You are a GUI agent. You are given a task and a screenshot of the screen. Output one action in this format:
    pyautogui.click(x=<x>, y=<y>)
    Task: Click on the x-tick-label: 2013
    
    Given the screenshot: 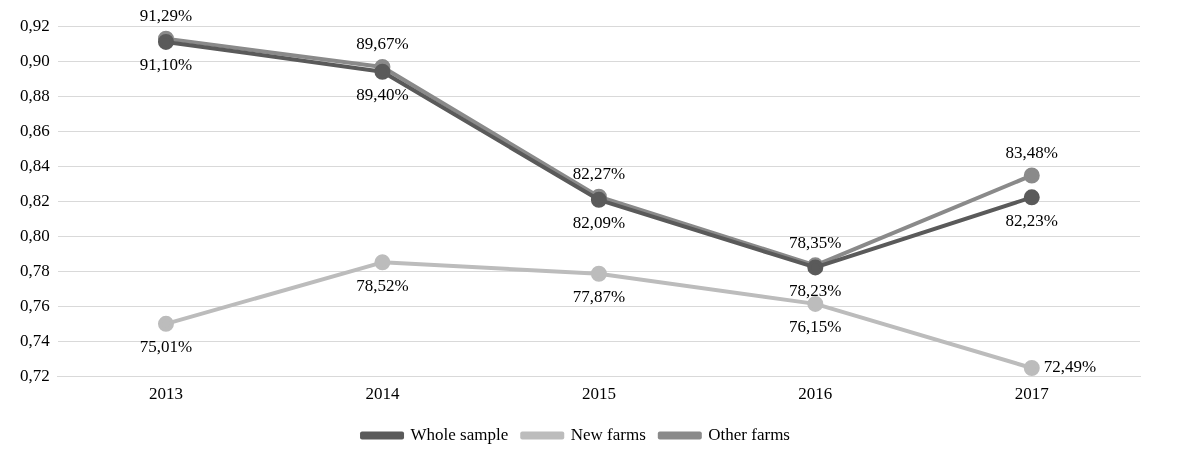 What is the action you would take?
    pyautogui.click(x=165, y=394)
    